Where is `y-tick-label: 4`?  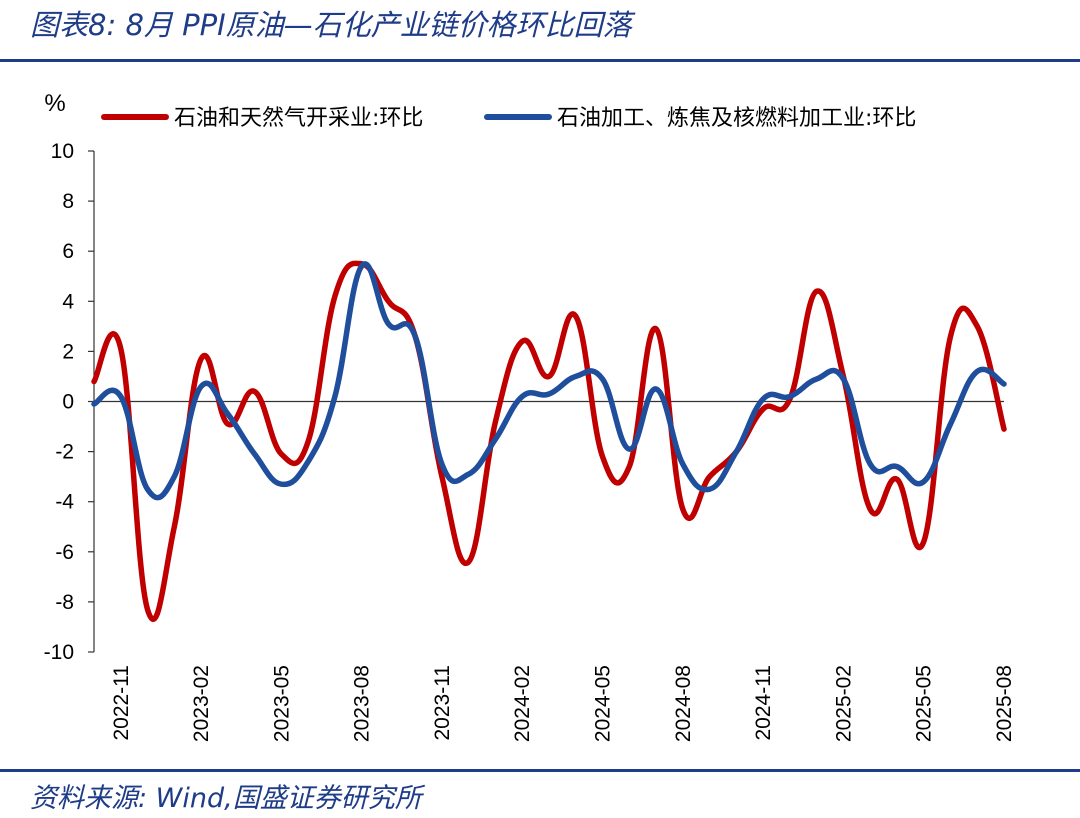
y-tick-label: 4 is located at coordinates (68, 301).